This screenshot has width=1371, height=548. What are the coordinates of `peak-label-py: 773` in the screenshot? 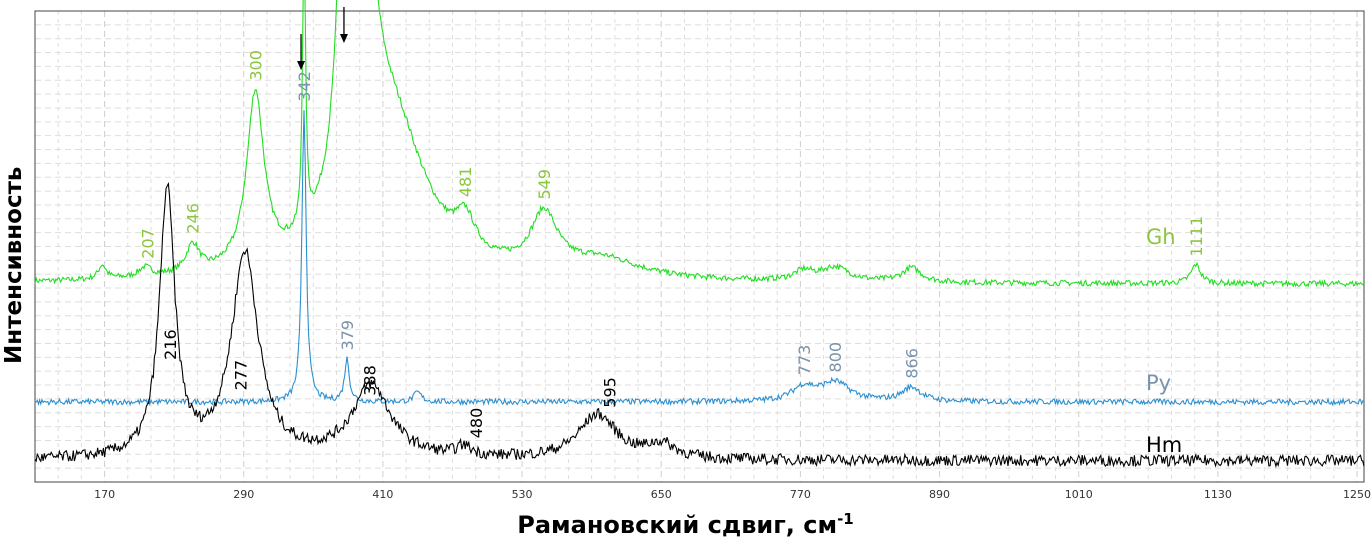 It's located at (804, 360).